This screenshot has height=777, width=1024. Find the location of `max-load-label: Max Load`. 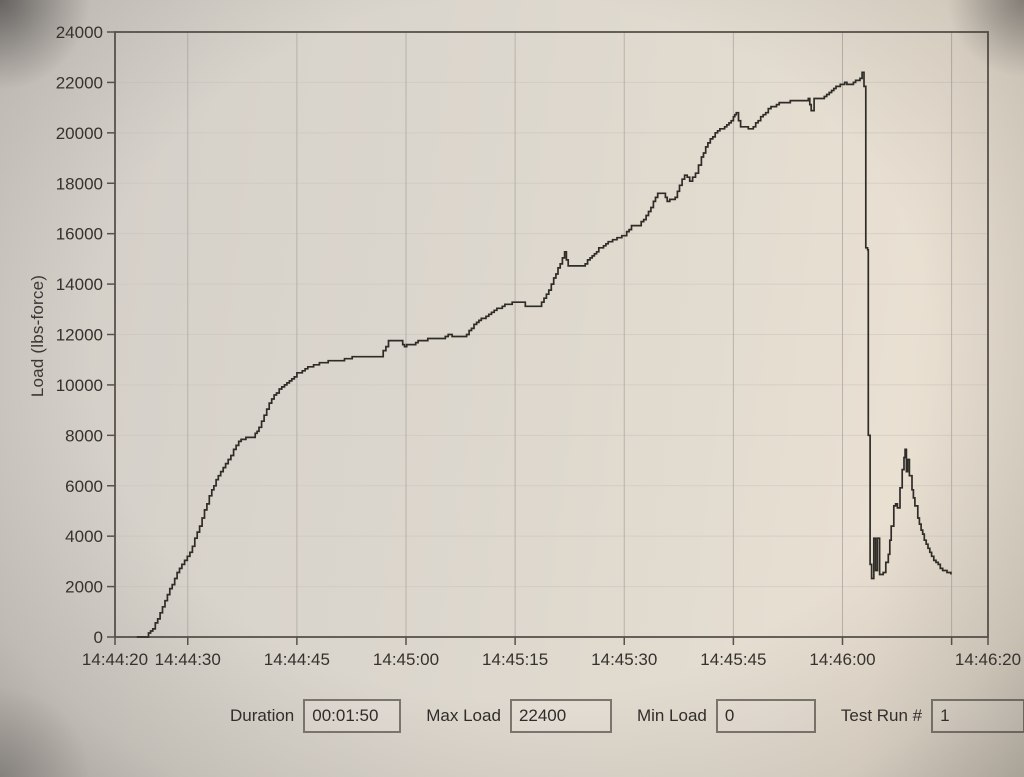

max-load-label: Max Load is located at coordinates (463, 715).